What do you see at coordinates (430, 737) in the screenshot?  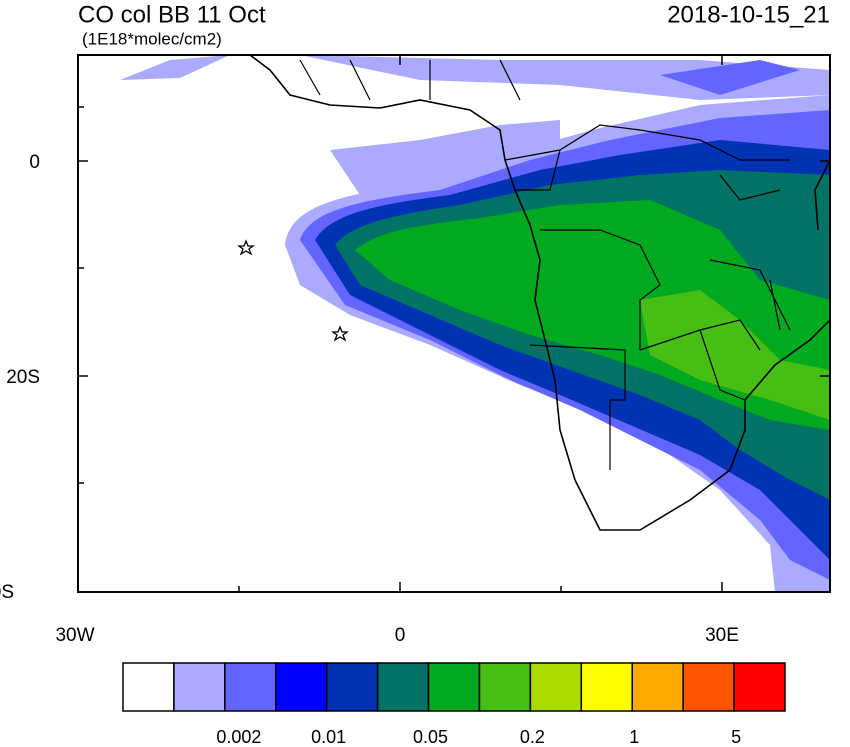 I see `colorbar-label: 0.05` at bounding box center [430, 737].